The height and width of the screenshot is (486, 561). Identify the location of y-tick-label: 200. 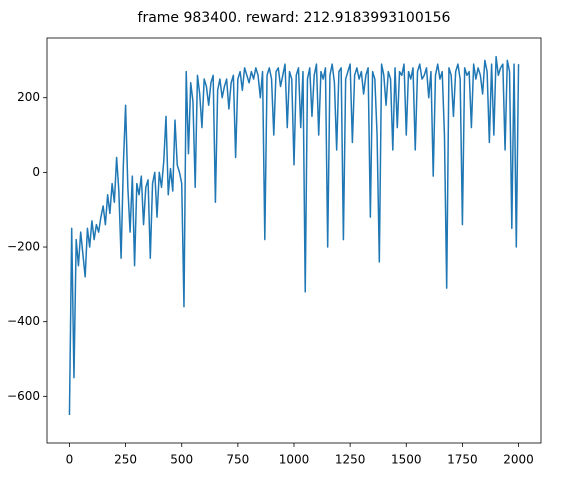
(28, 97).